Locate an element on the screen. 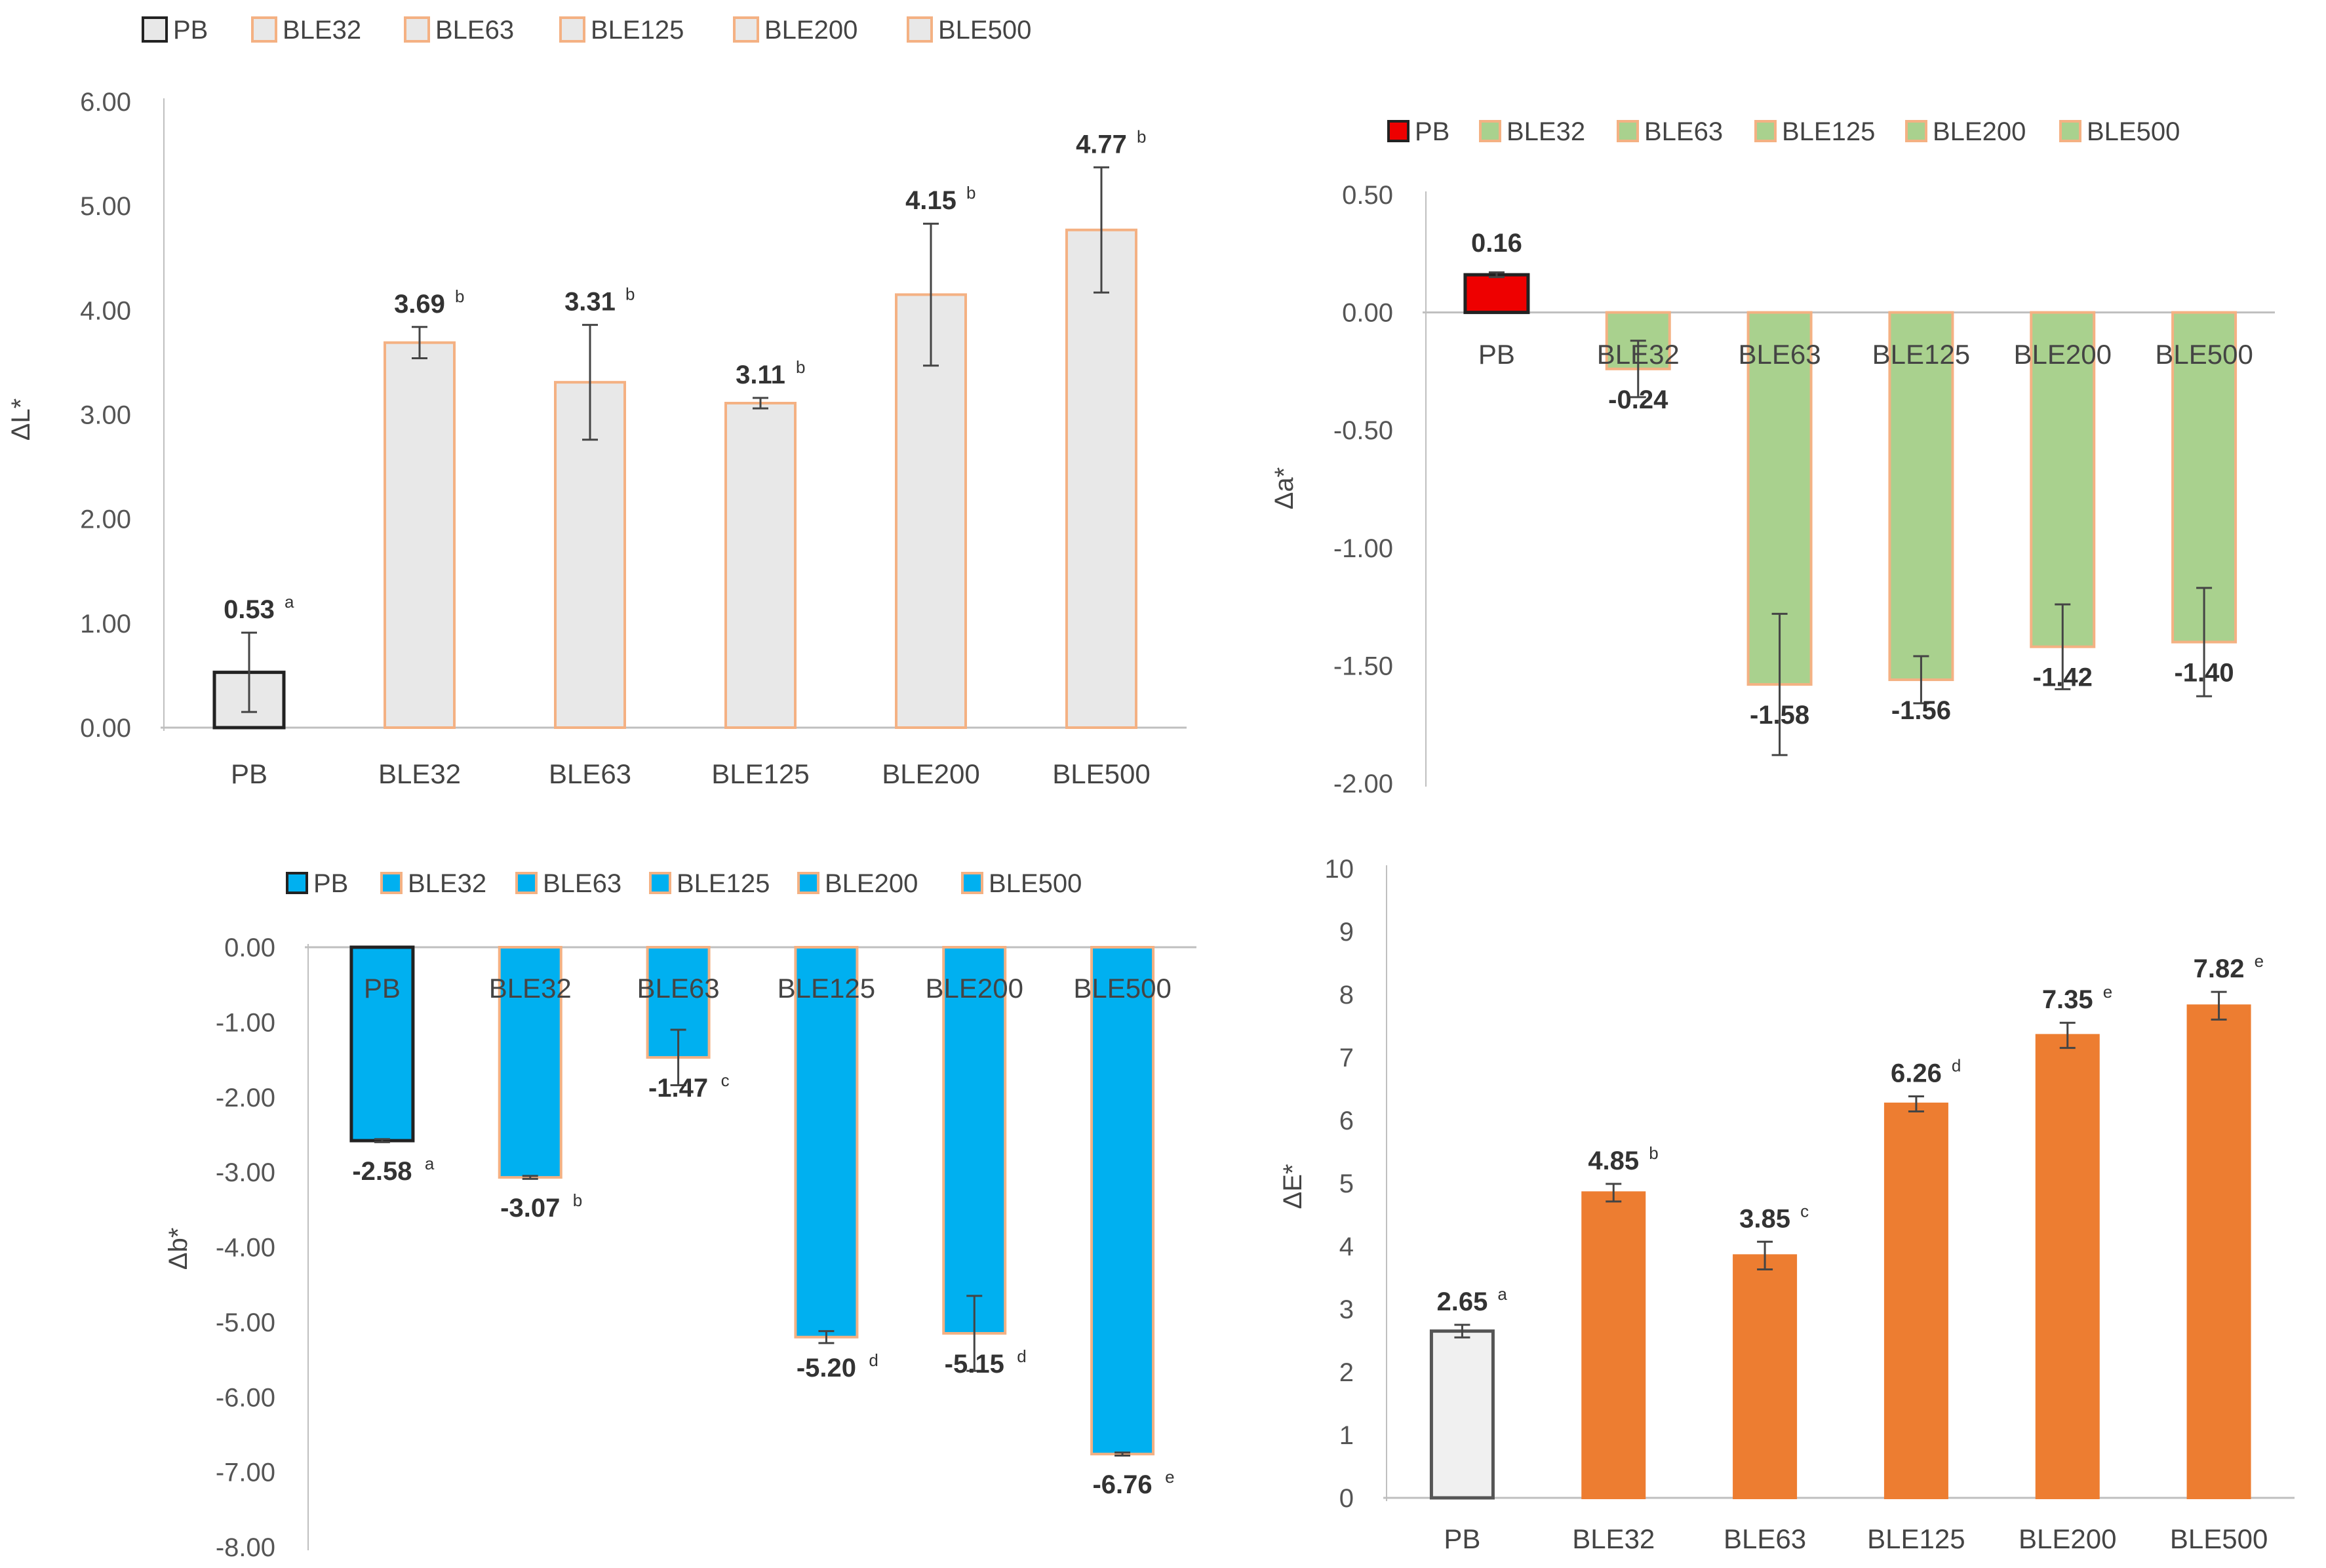 The height and width of the screenshot is (1568, 2326). y-tick-label: -0.50 is located at coordinates (1363, 430).